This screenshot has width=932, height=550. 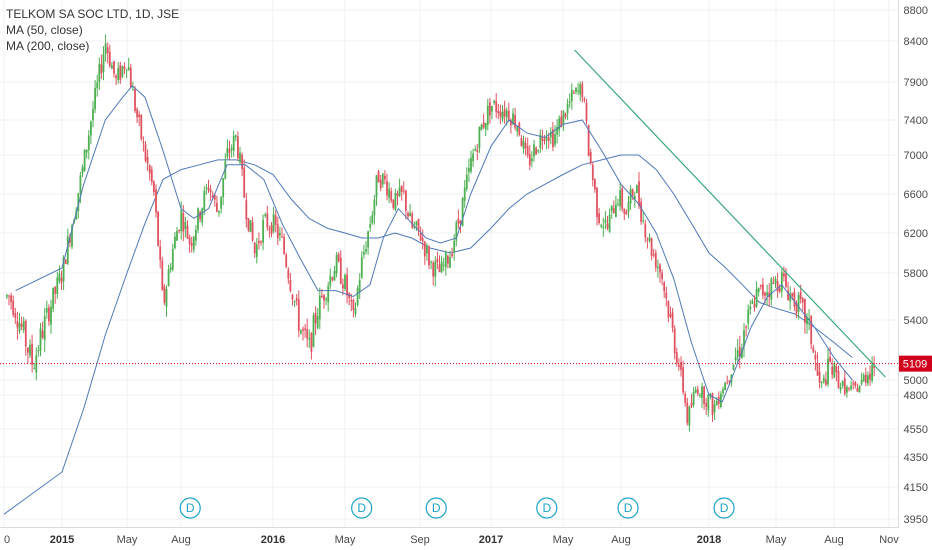 I want to click on y-tick-label: 3950, so click(x=916, y=520).